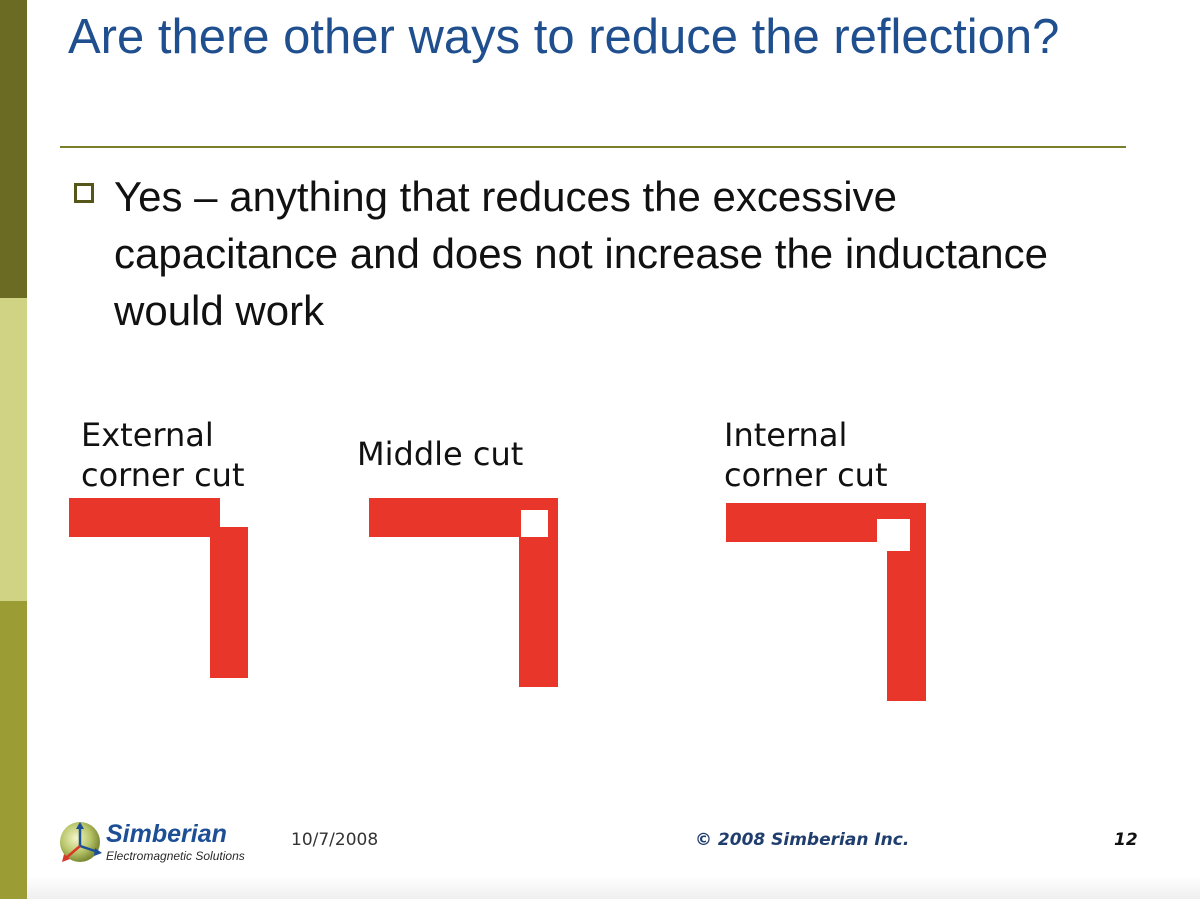  What do you see at coordinates (163, 475) in the screenshot?
I see `external-cut-label-line2: corner cut` at bounding box center [163, 475].